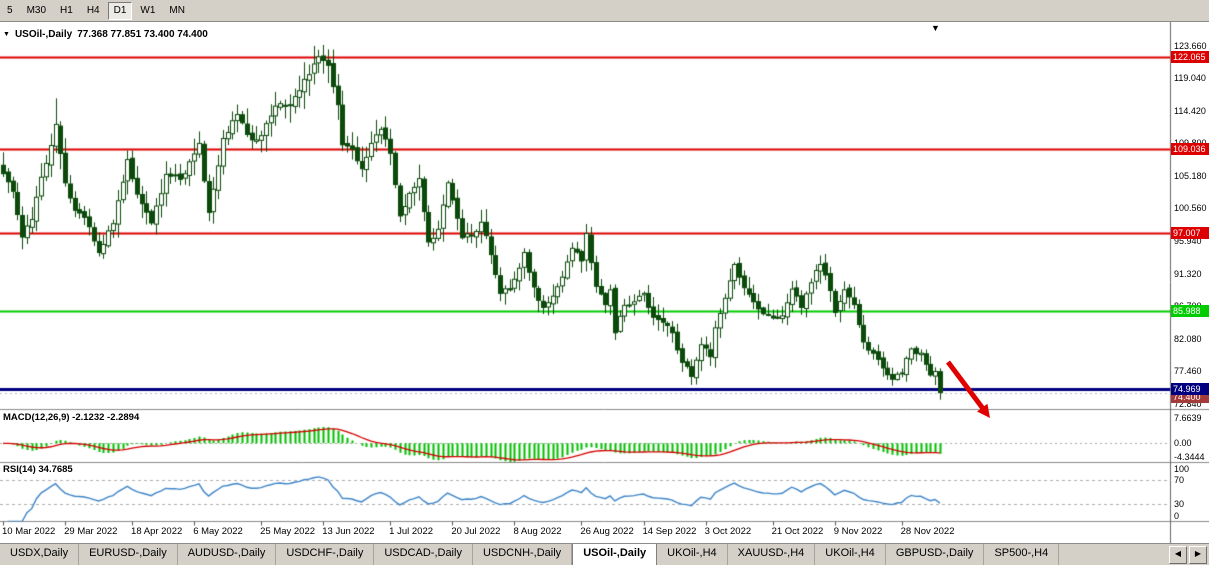  I want to click on timeframe-toolbar: 5 M30 H1 H4 D1 W1 MN, so click(604, 11).